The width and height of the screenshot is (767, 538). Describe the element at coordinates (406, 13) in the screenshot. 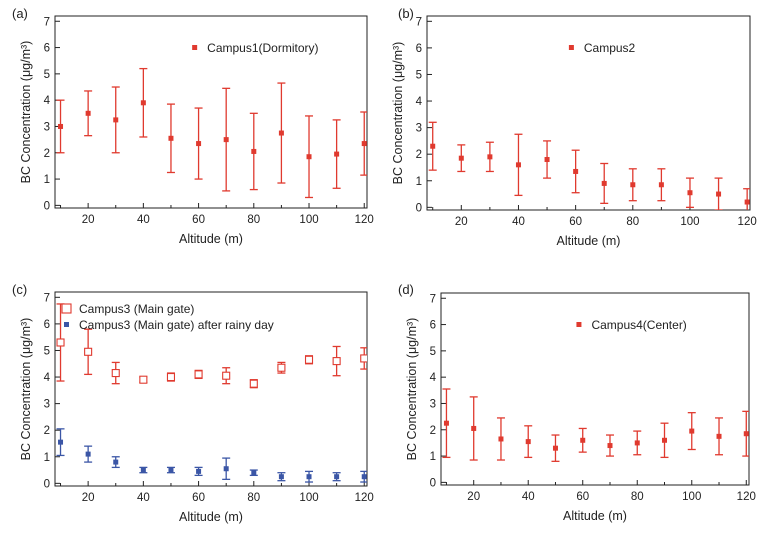

I see `panel-label: (b)` at that location.